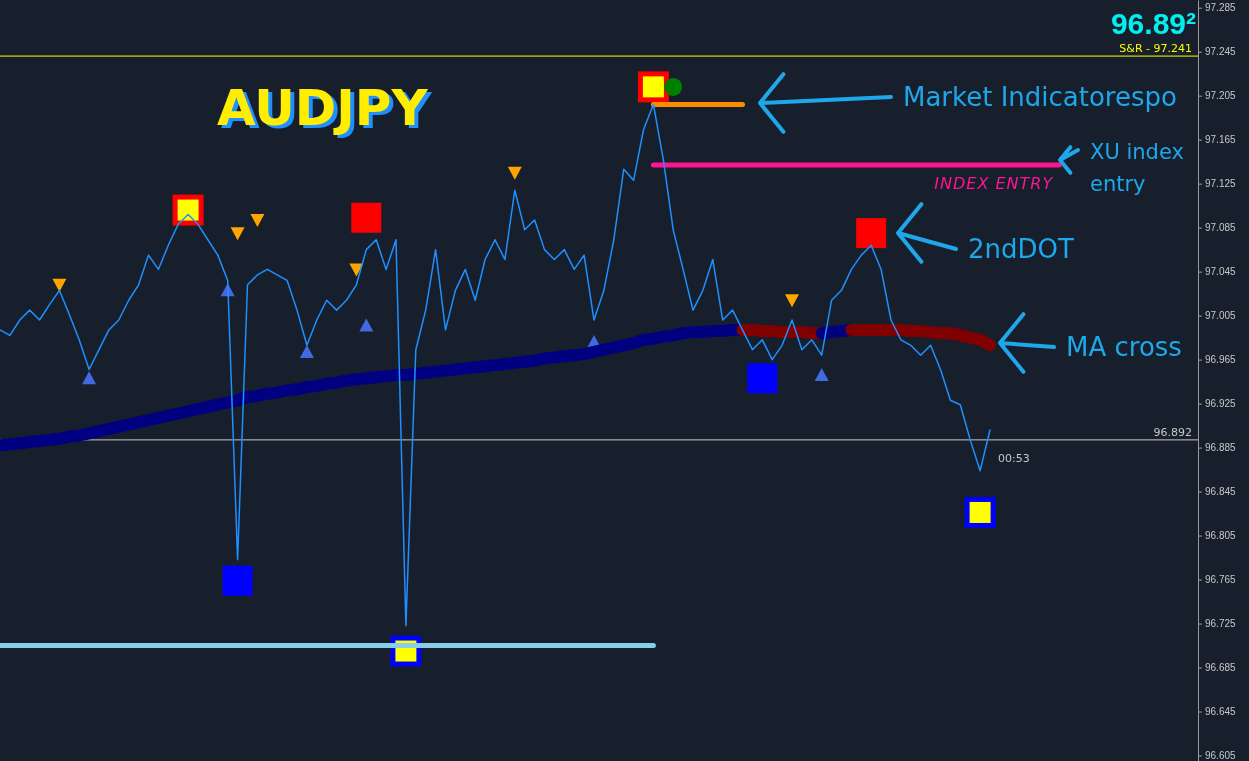 The width and height of the screenshot is (1249, 761). Describe the element at coordinates (1221, 624) in the screenshot. I see `y-tick-label: 96.725` at that location.